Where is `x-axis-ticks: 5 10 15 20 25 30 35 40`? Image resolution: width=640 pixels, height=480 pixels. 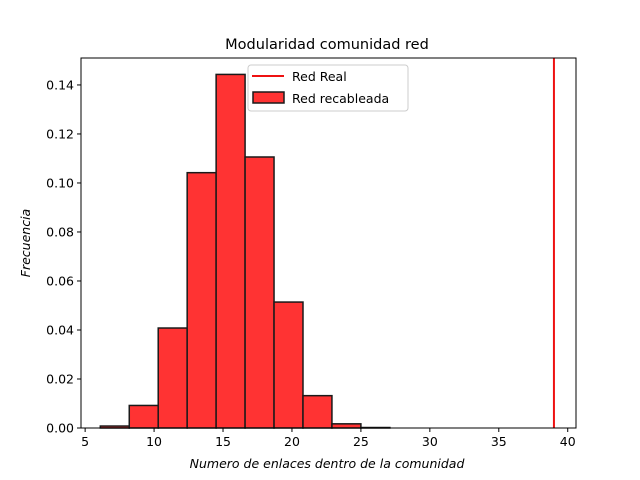 x-axis-ticks: 5 10 15 20 25 30 35 40 is located at coordinates (328, 438).